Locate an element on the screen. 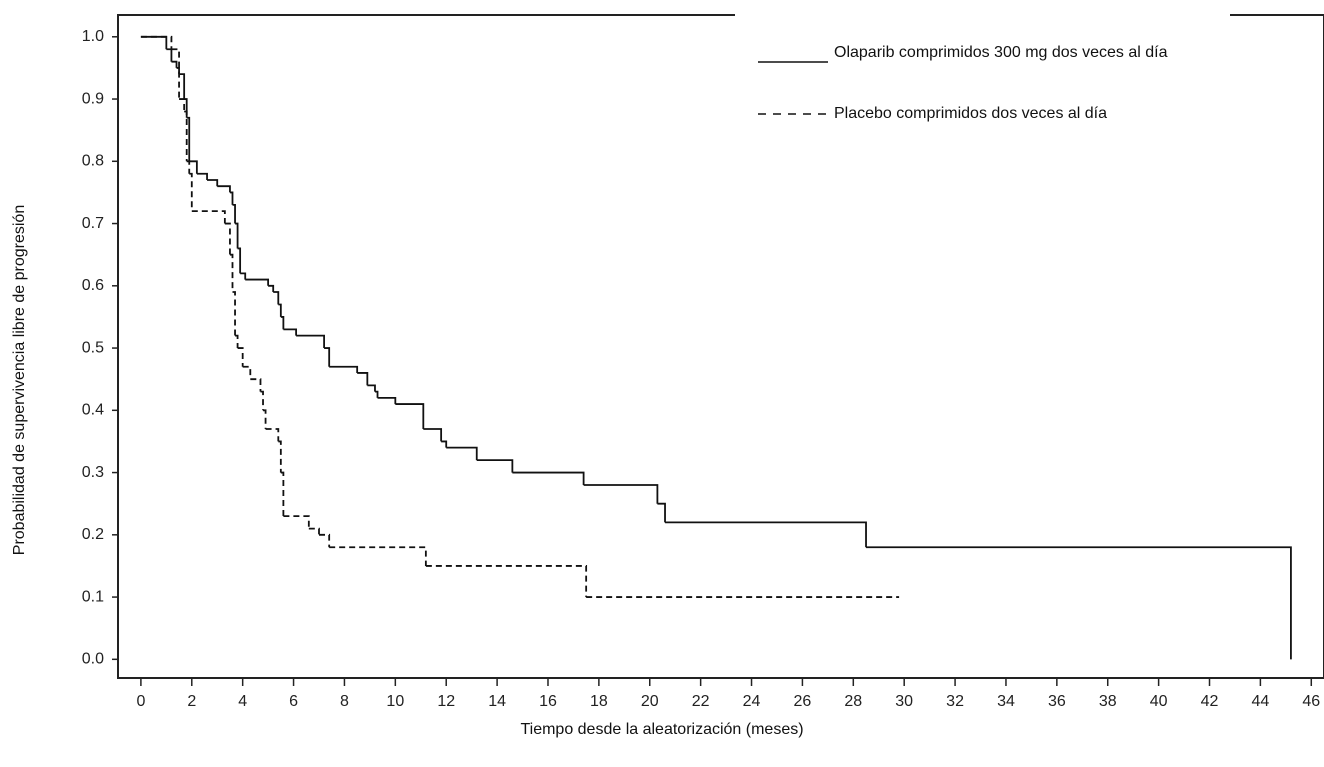  x-tick-label: 4 is located at coordinates (242, 701).